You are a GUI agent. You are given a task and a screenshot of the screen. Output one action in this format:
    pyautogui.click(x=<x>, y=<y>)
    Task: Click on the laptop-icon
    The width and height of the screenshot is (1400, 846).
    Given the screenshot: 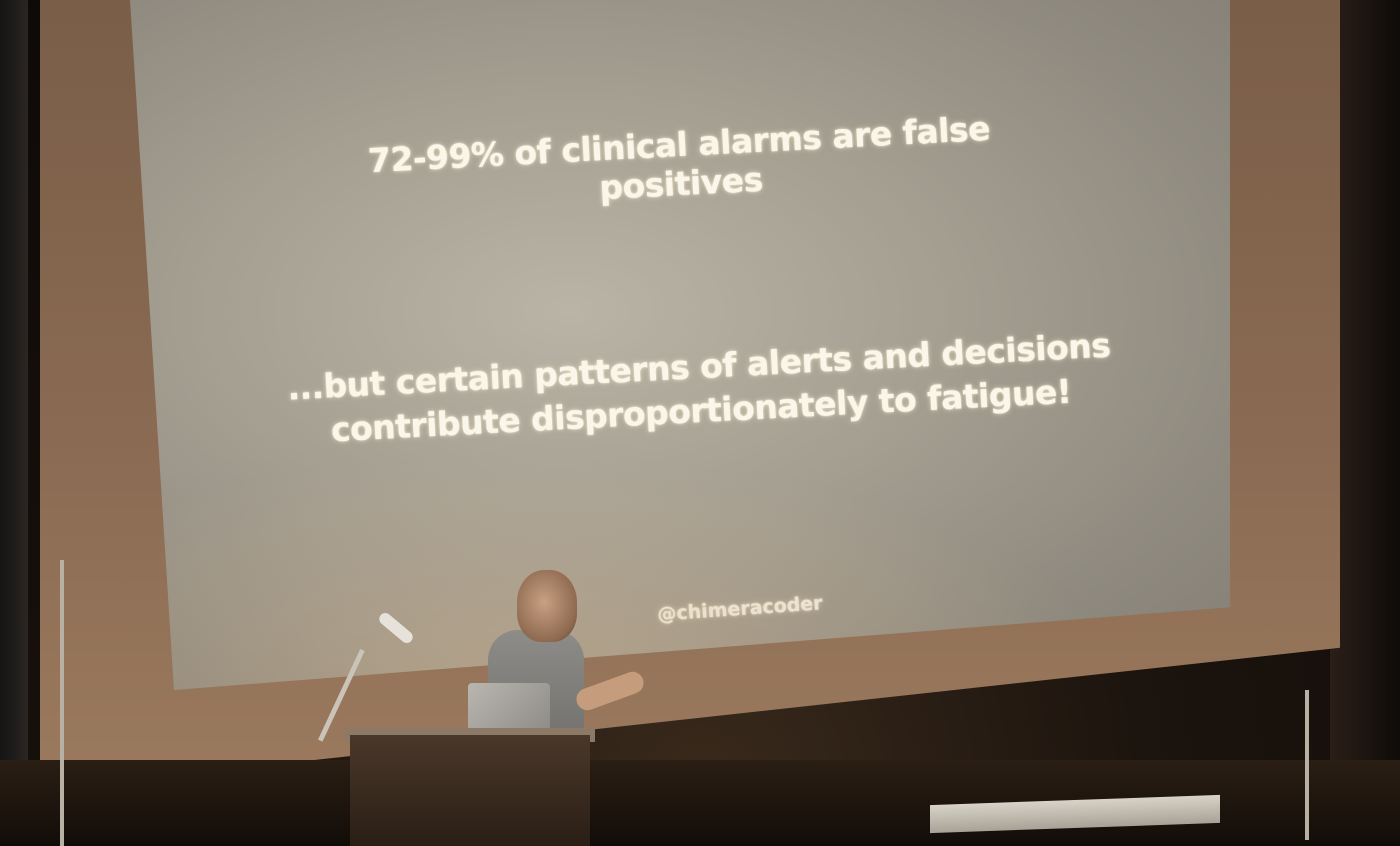 What is the action you would take?
    pyautogui.click(x=509, y=708)
    